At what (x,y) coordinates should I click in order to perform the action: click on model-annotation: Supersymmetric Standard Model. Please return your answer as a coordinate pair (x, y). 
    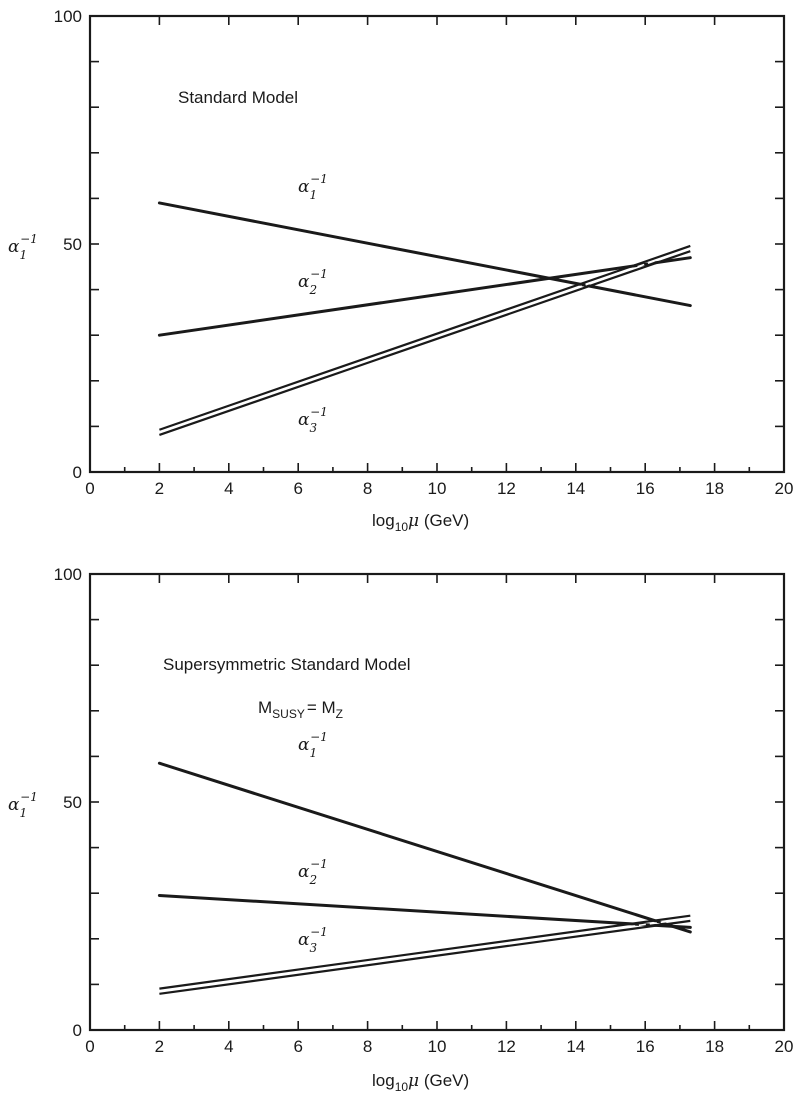
    Looking at the image, I should click on (287, 664).